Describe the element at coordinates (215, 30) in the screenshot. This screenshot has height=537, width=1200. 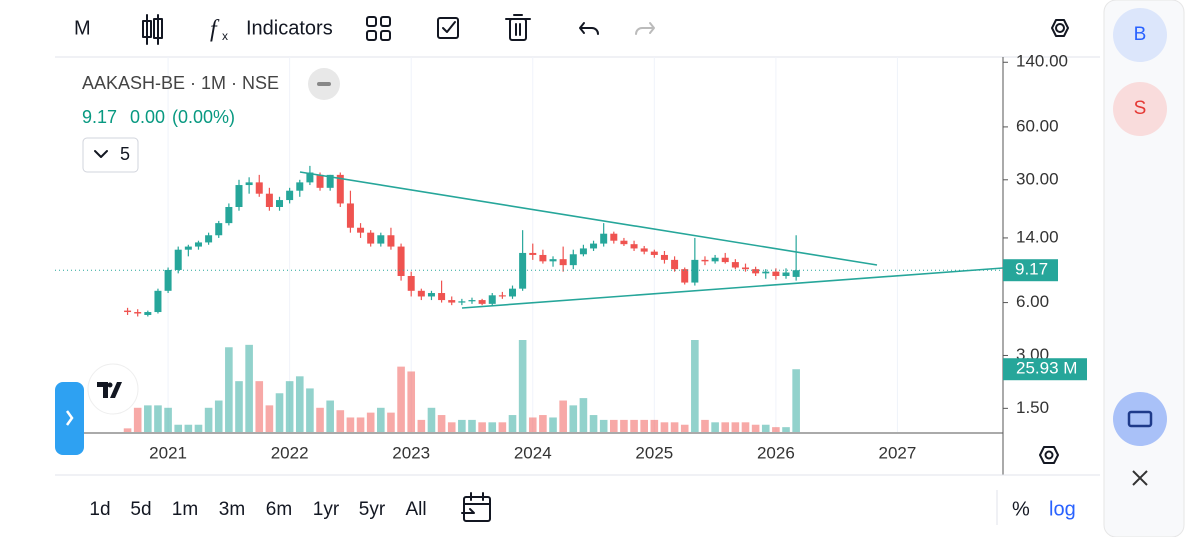
I see `indicator-icon: f` at that location.